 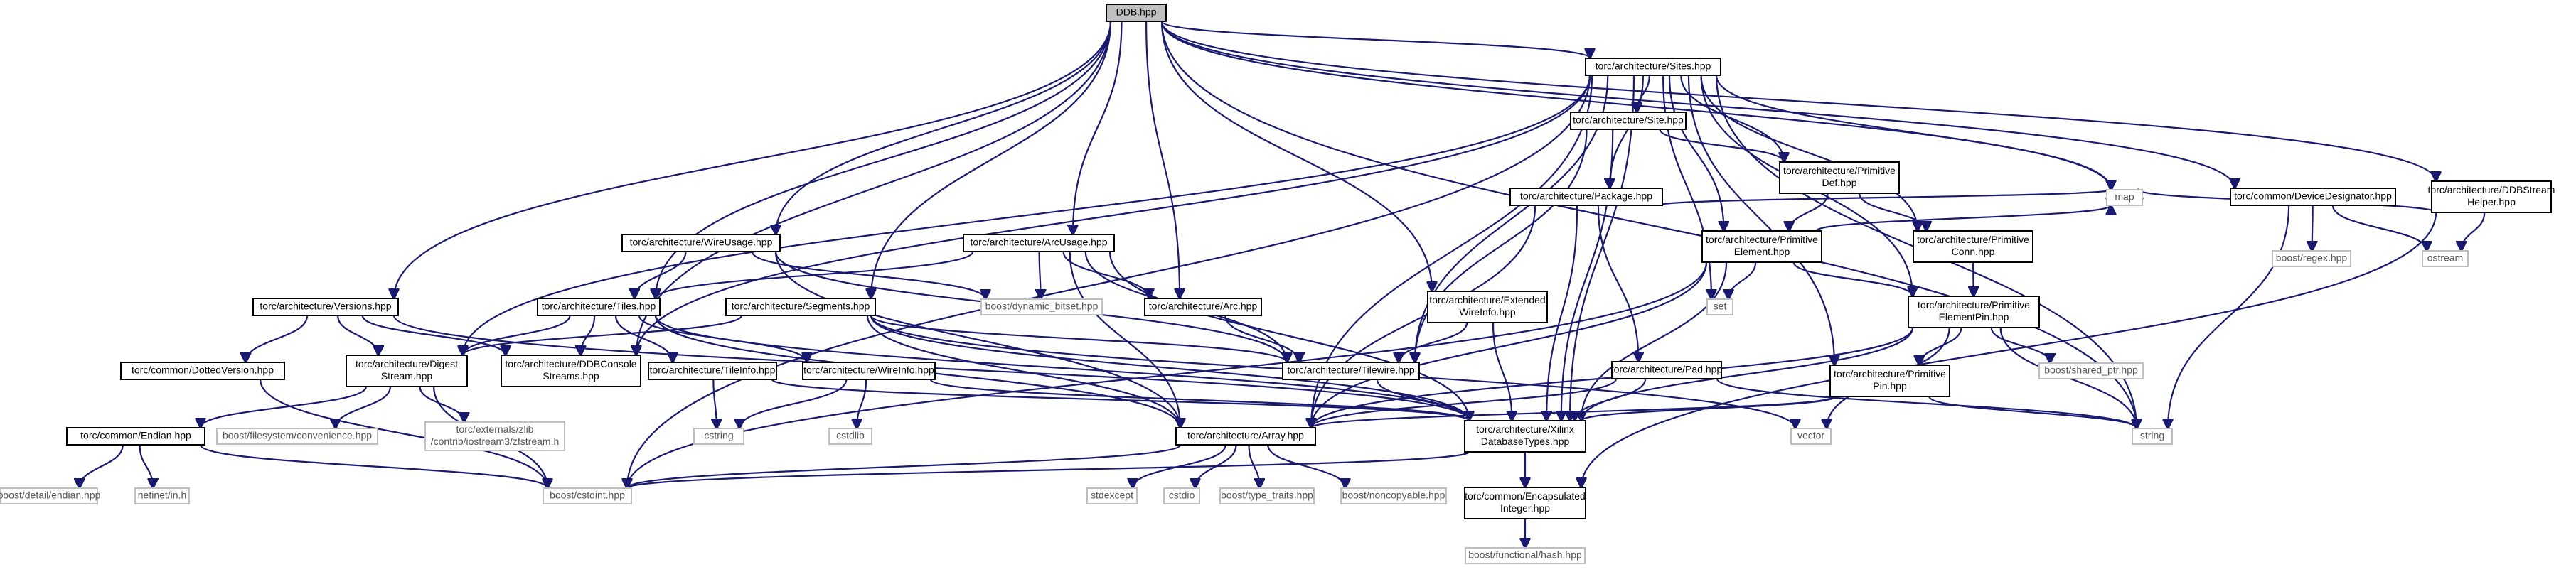 What do you see at coordinates (869, 371) in the screenshot?
I see `node-wireinfo: torc/architecture/WireInfo.hpp` at bounding box center [869, 371].